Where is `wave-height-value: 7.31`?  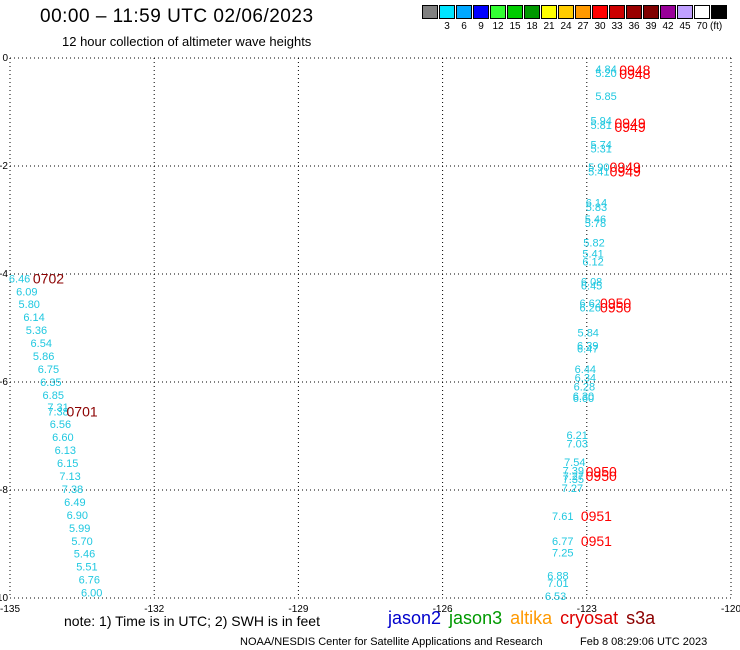
wave-height-value: 7.31 is located at coordinates (57, 408).